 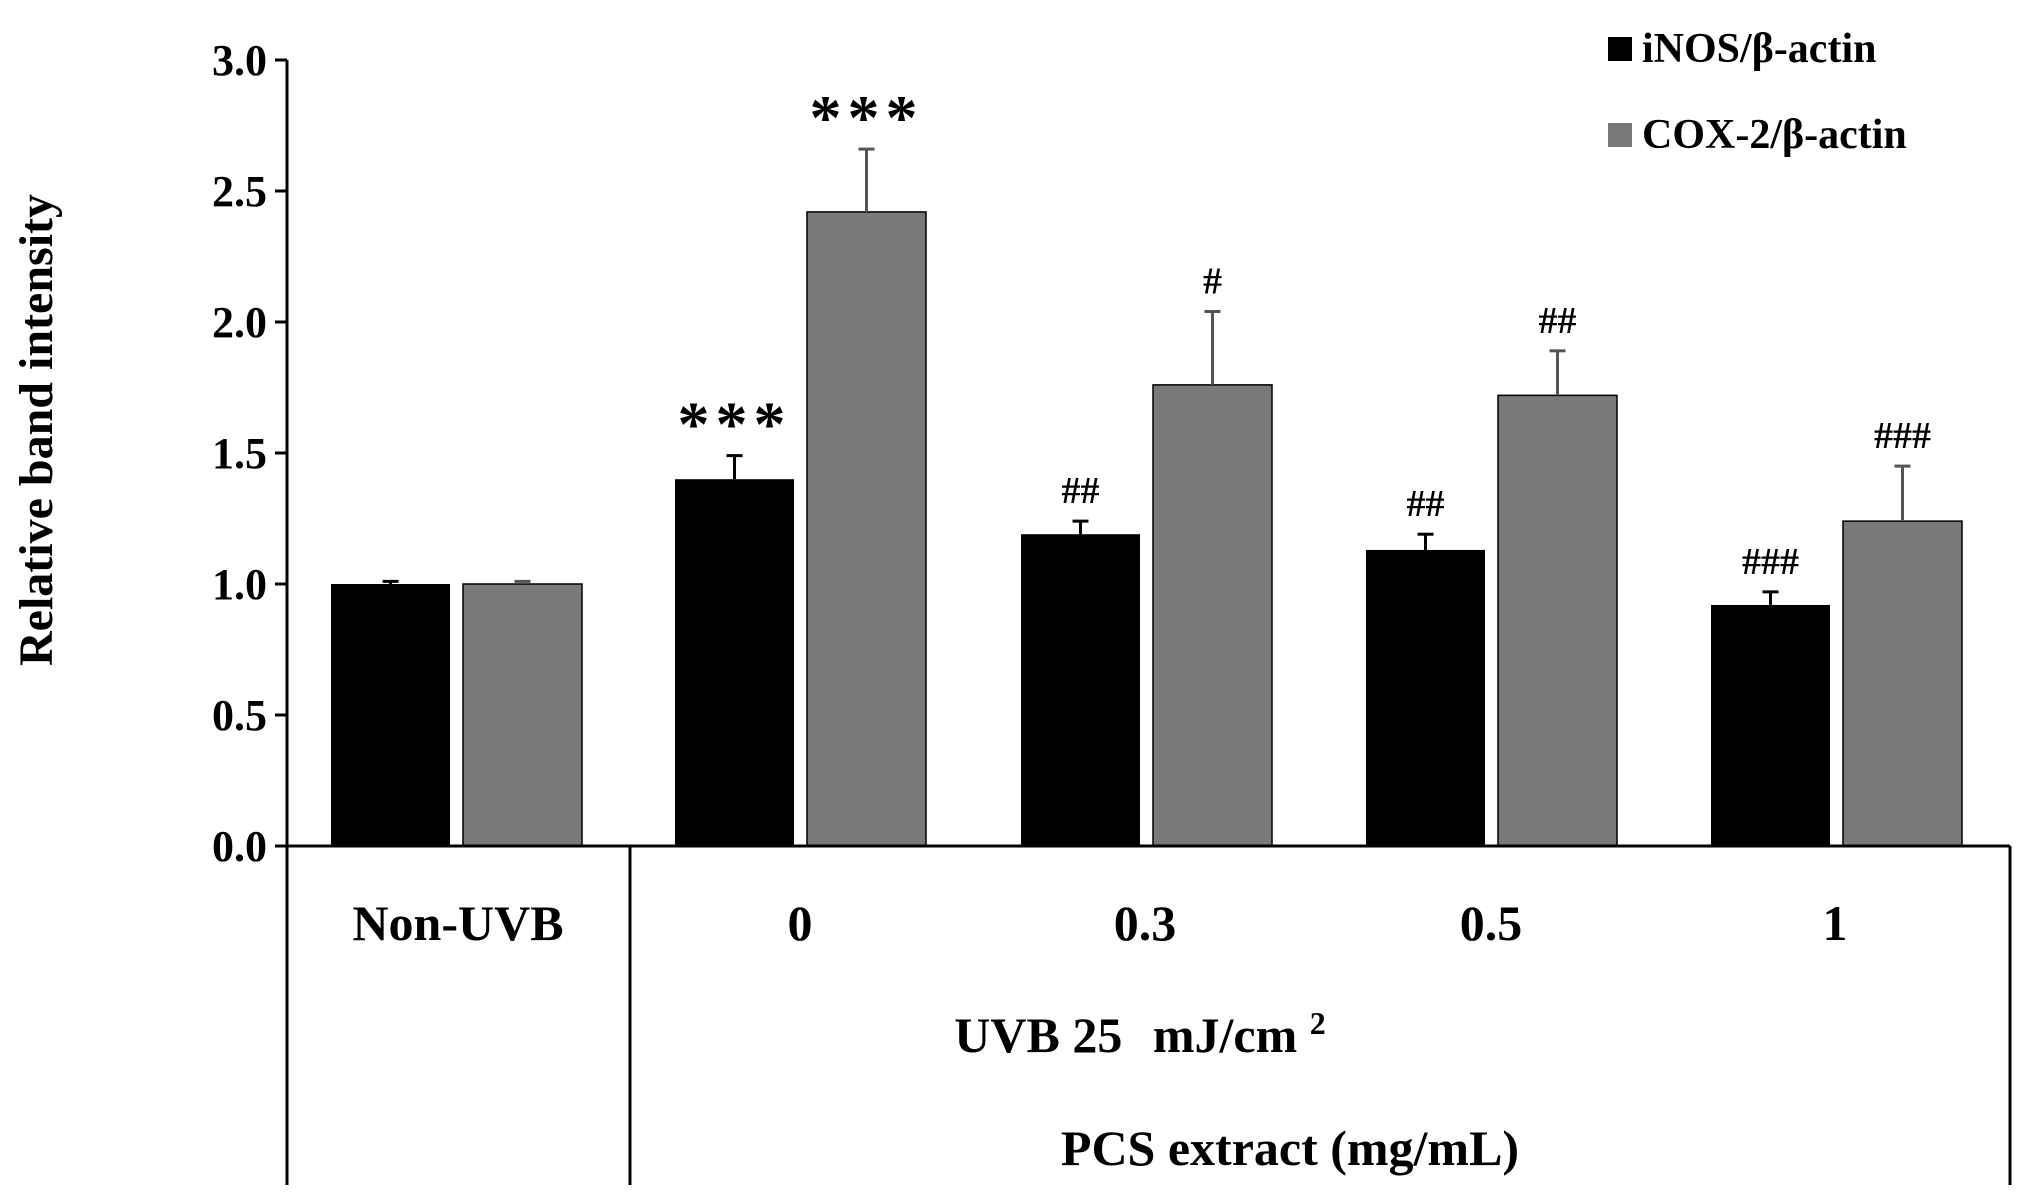 I want to click on x-tick-label-1: 1, so click(x=1835, y=923).